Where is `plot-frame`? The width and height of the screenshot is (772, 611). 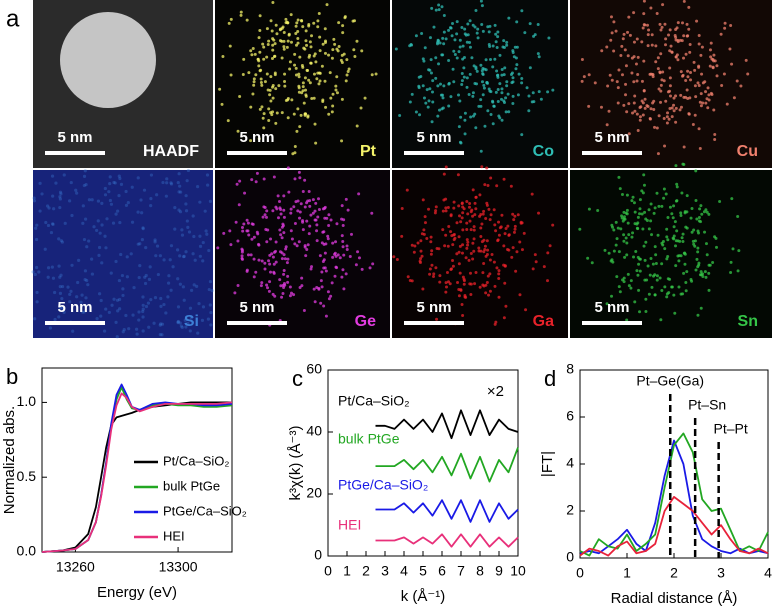 plot-frame is located at coordinates (674, 464).